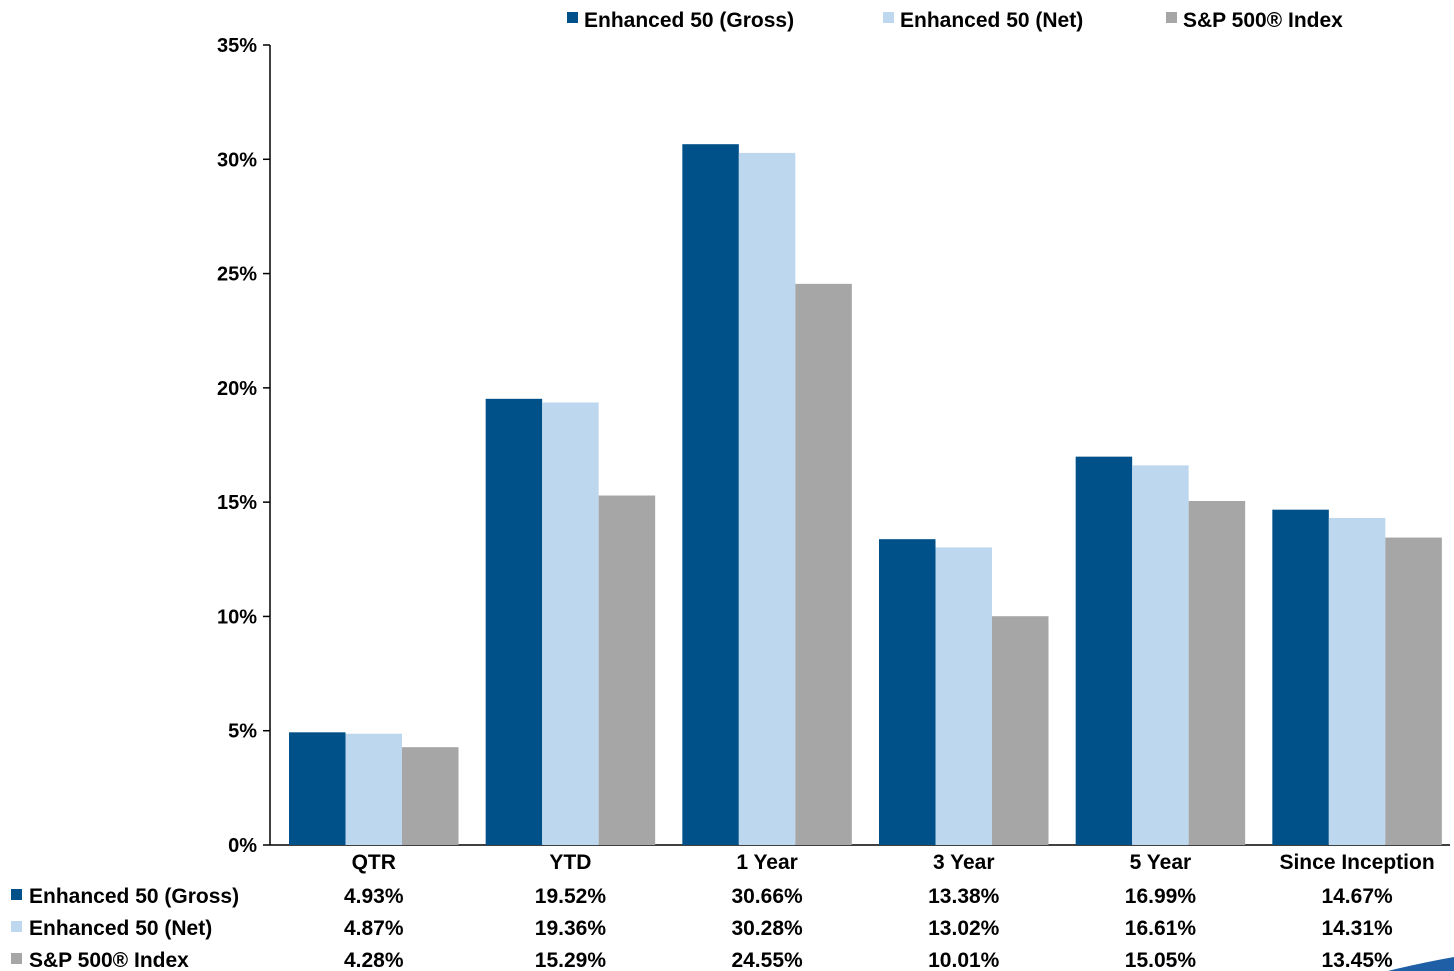 Image resolution: width=1454 pixels, height=971 pixels. What do you see at coordinates (237, 46) in the screenshot?
I see `y-tick-label: 35%` at bounding box center [237, 46].